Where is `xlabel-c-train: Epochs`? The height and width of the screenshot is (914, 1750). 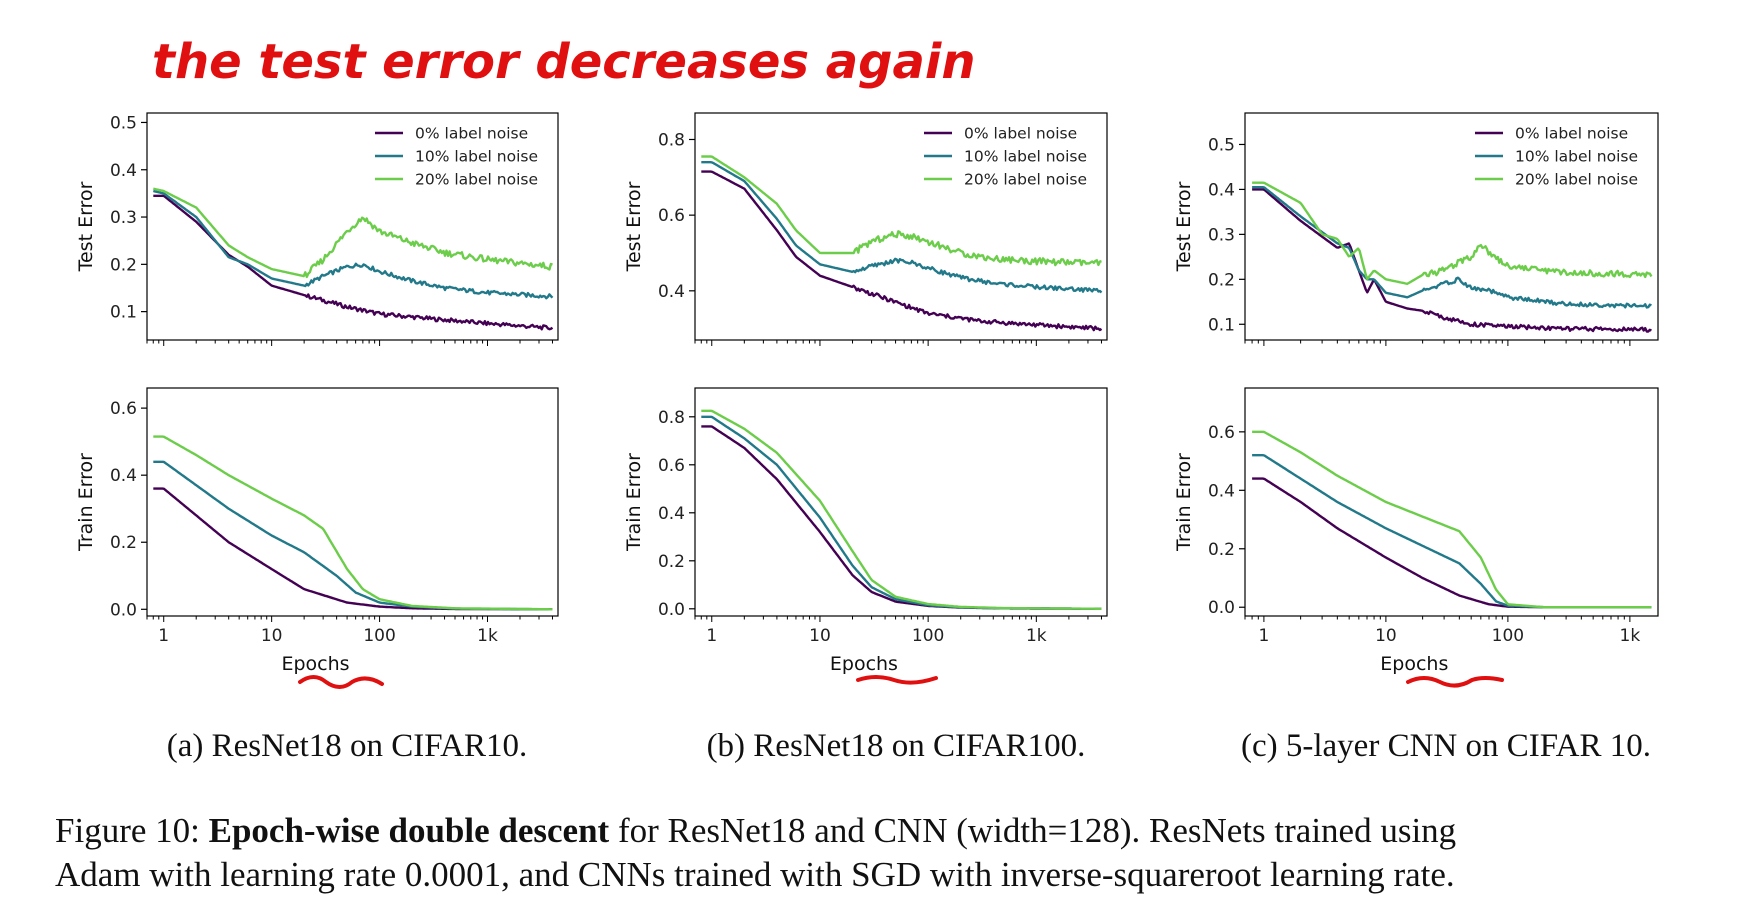 xlabel-c-train: Epochs is located at coordinates (1414, 664).